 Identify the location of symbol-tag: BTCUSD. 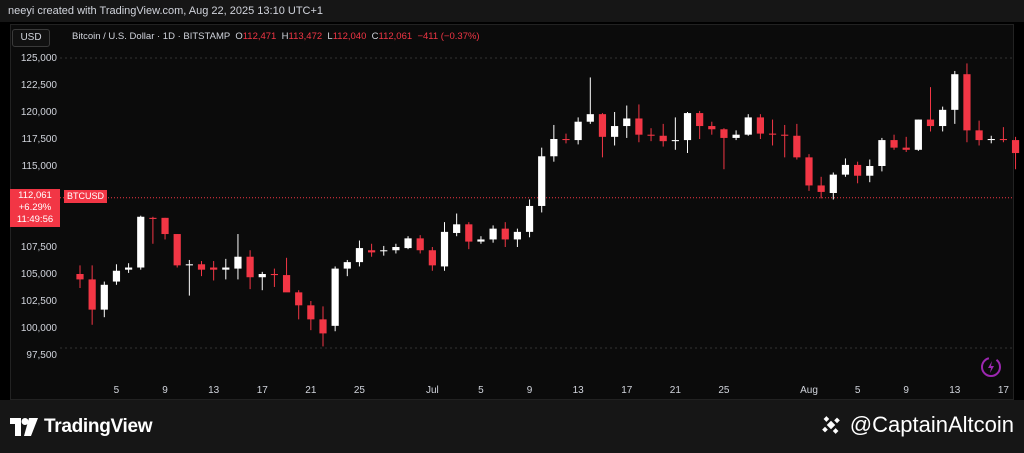
(86, 196).